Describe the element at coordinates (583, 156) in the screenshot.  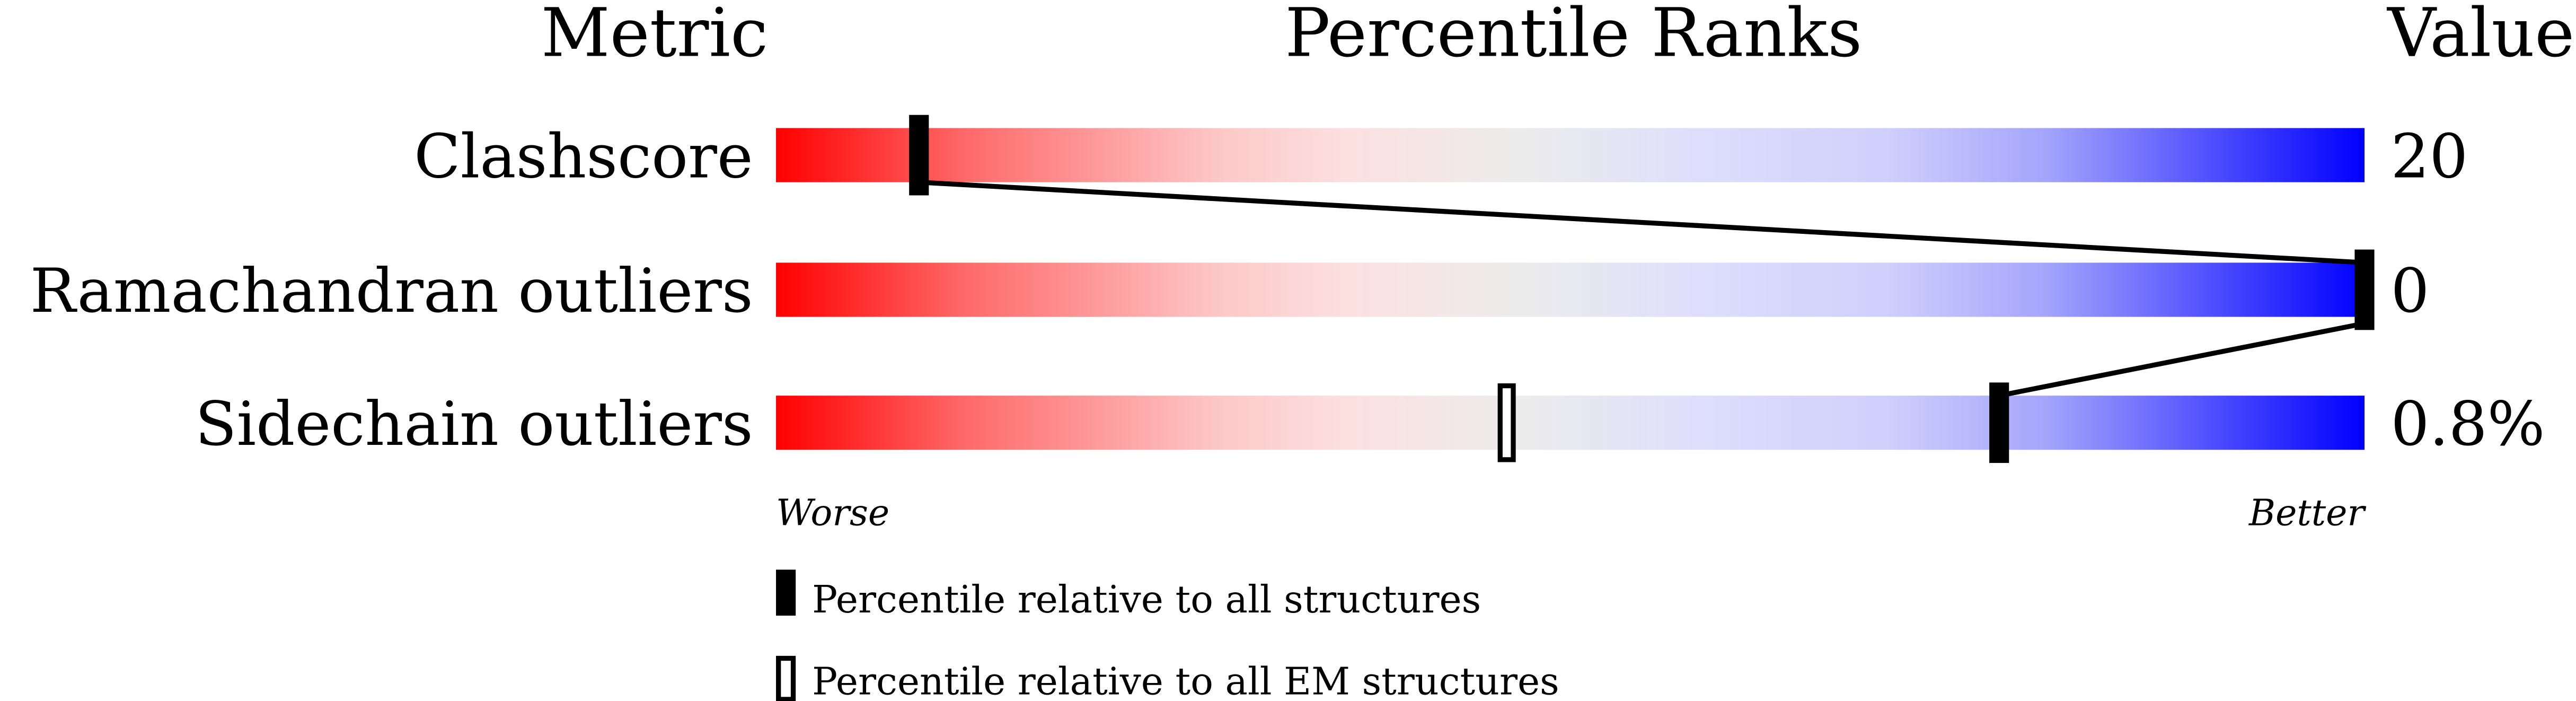
I see `metric-label: Clashscore` at that location.